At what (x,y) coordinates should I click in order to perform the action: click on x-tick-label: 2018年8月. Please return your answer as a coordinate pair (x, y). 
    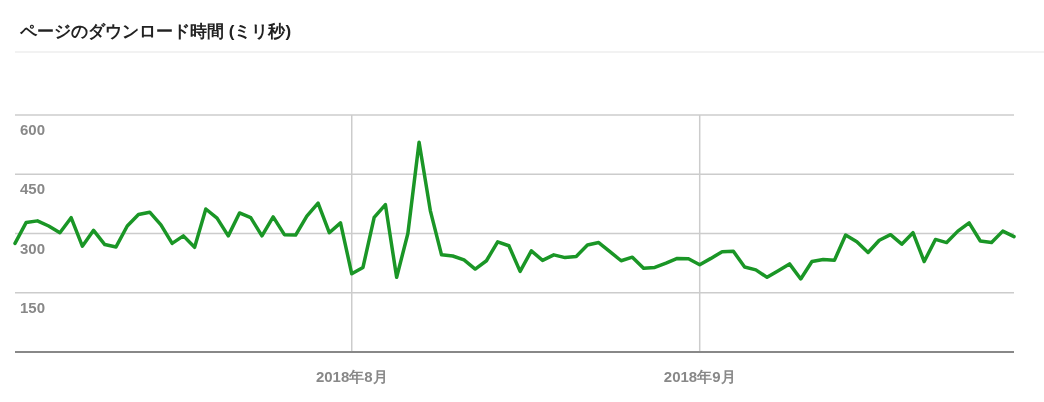
    Looking at the image, I should click on (351, 376).